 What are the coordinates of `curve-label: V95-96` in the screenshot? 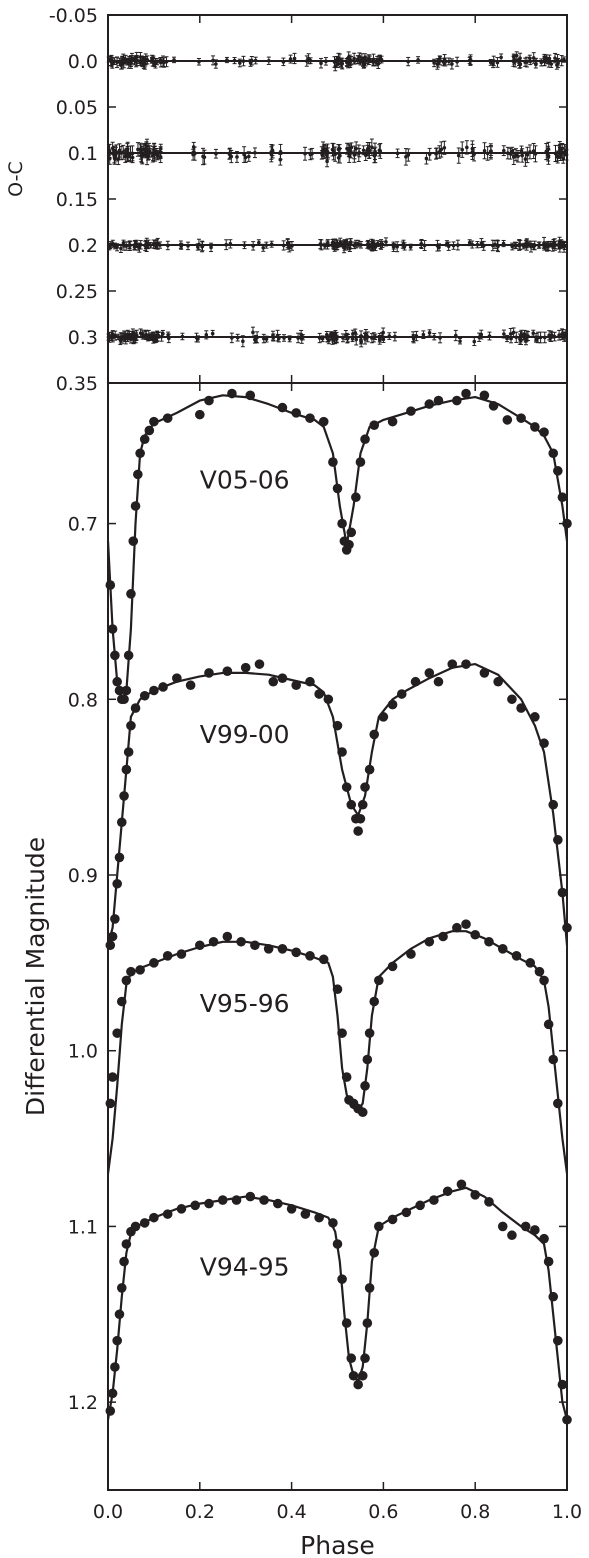 It's located at (245, 1003).